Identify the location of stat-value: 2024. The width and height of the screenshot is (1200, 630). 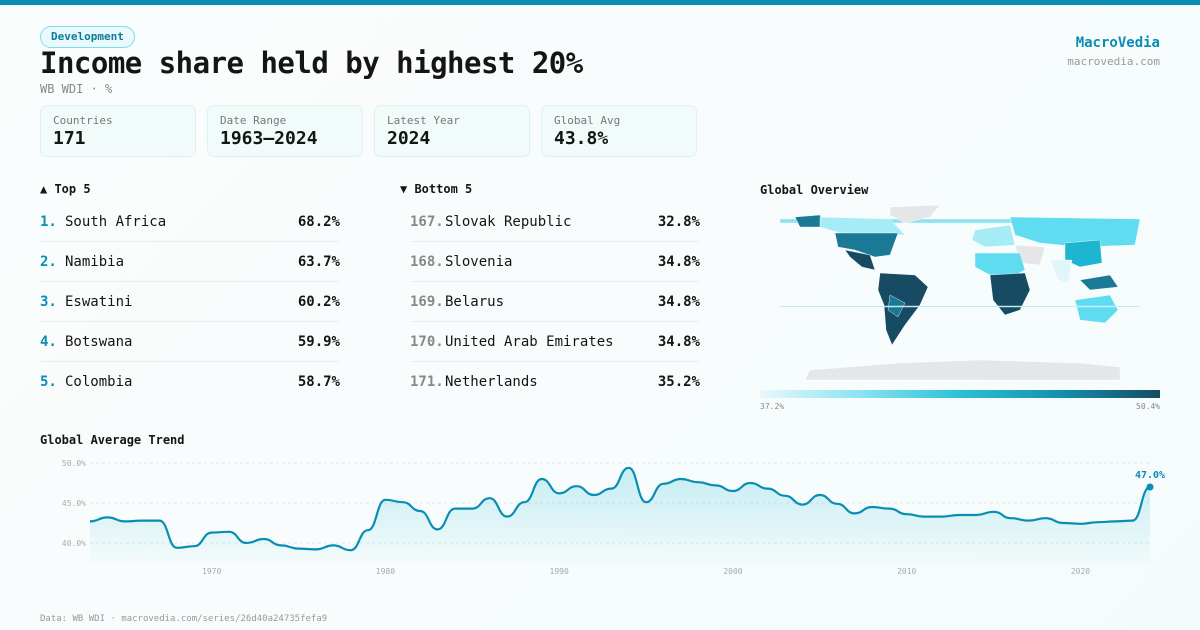
(409, 138).